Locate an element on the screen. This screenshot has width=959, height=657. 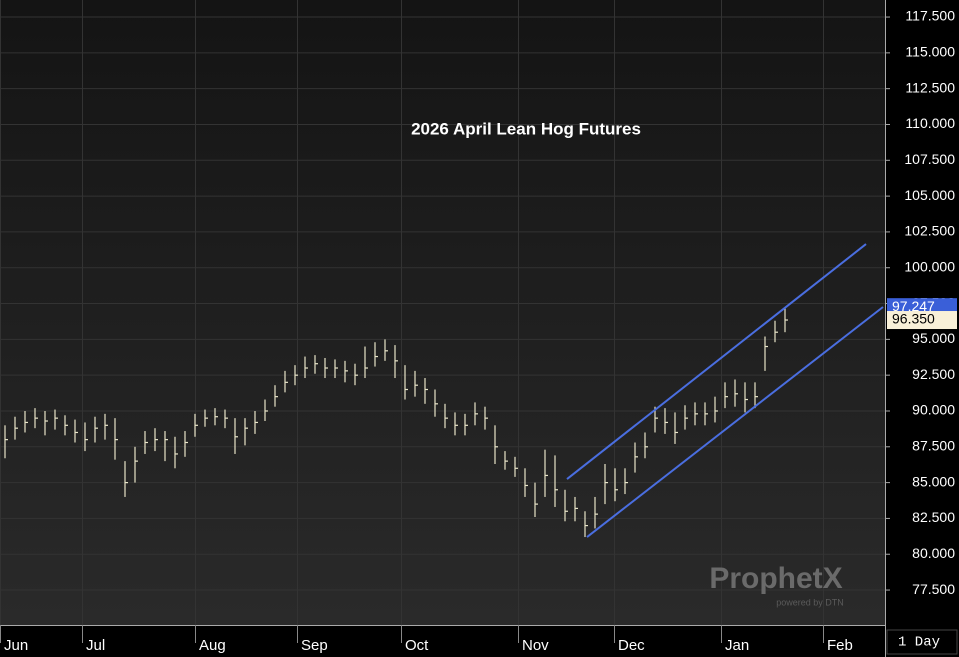
x-tick-label: Nov is located at coordinates (535, 645).